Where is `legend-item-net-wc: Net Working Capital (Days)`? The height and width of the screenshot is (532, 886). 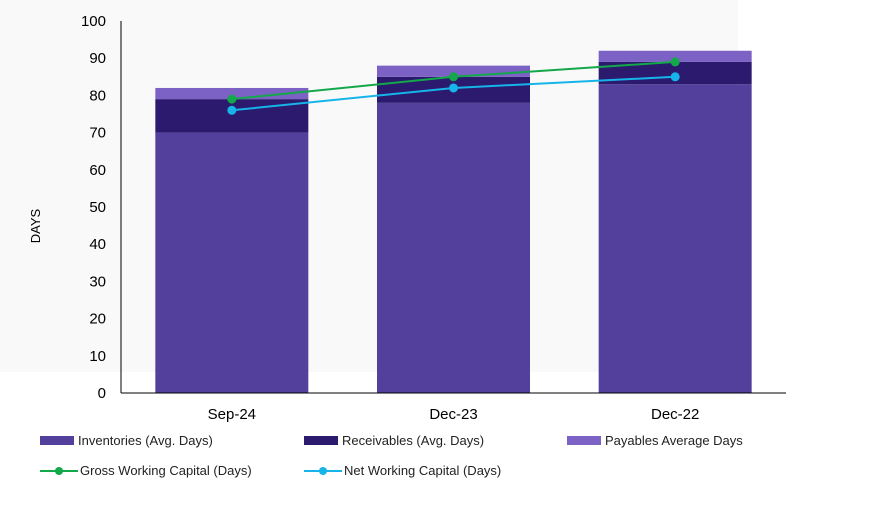
legend-item-net-wc: Net Working Capital (Days) is located at coordinates (402, 470).